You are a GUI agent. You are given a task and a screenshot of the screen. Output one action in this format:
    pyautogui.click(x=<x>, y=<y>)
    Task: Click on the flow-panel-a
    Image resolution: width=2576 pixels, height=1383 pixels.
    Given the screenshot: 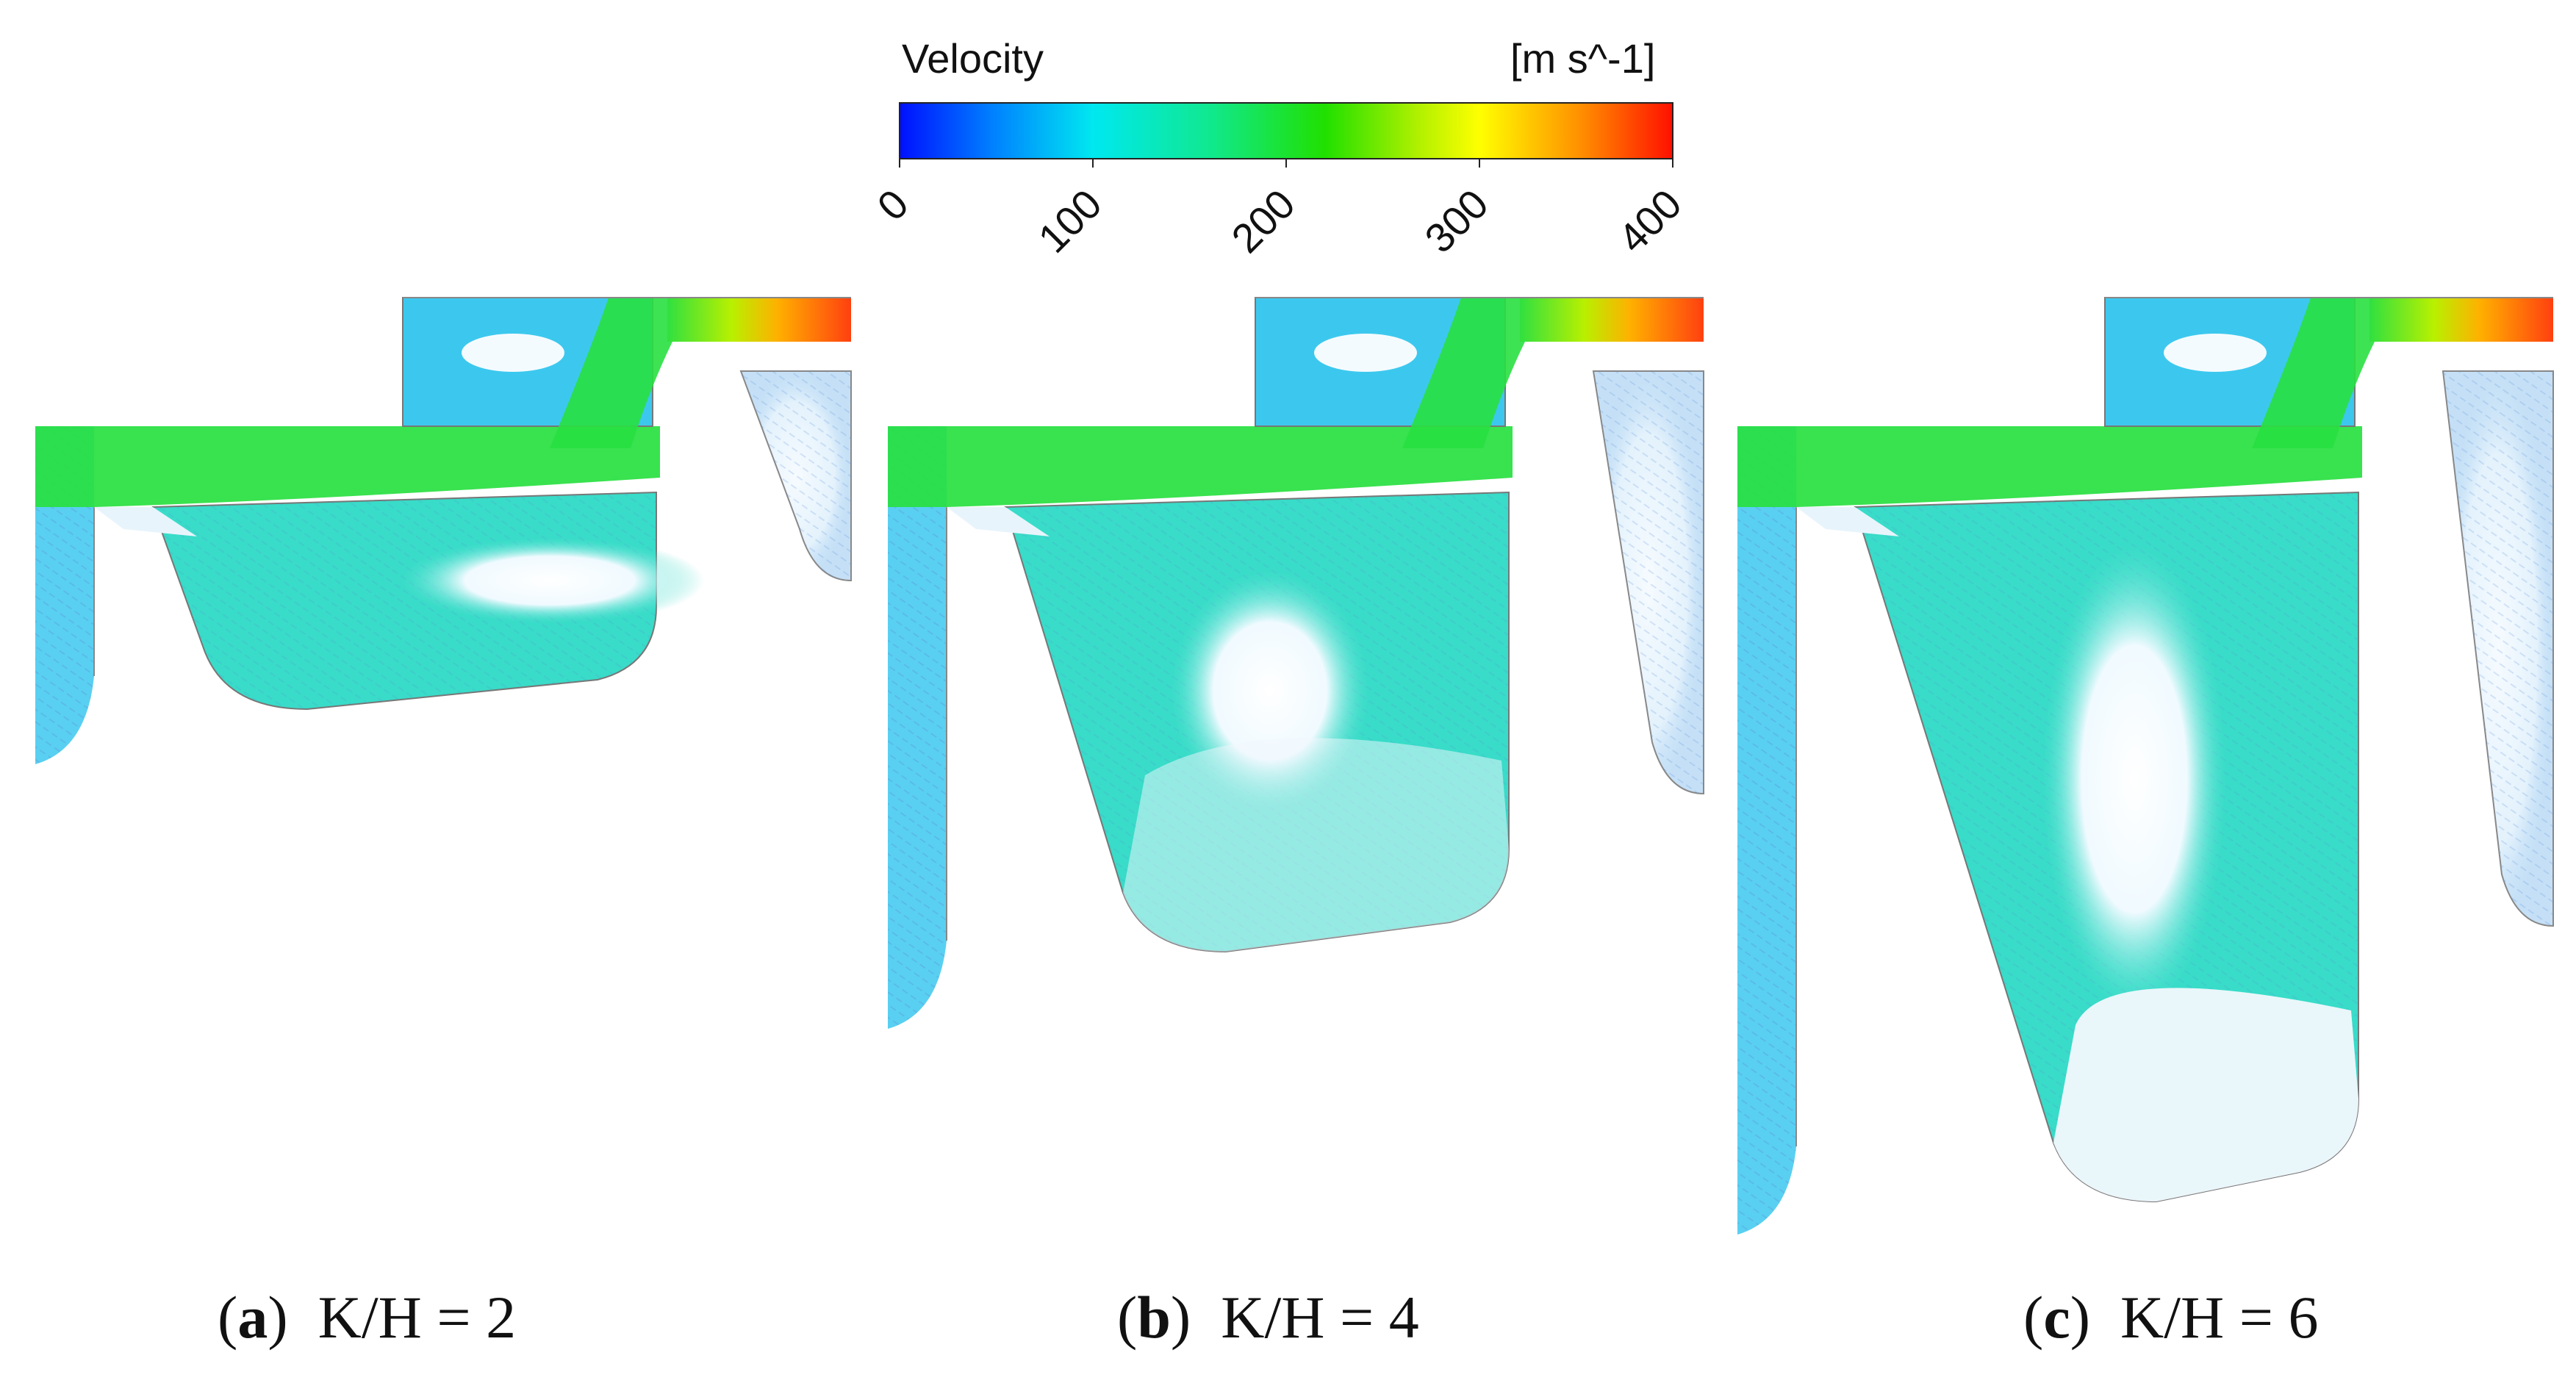 What is the action you would take?
    pyautogui.click(x=444, y=530)
    